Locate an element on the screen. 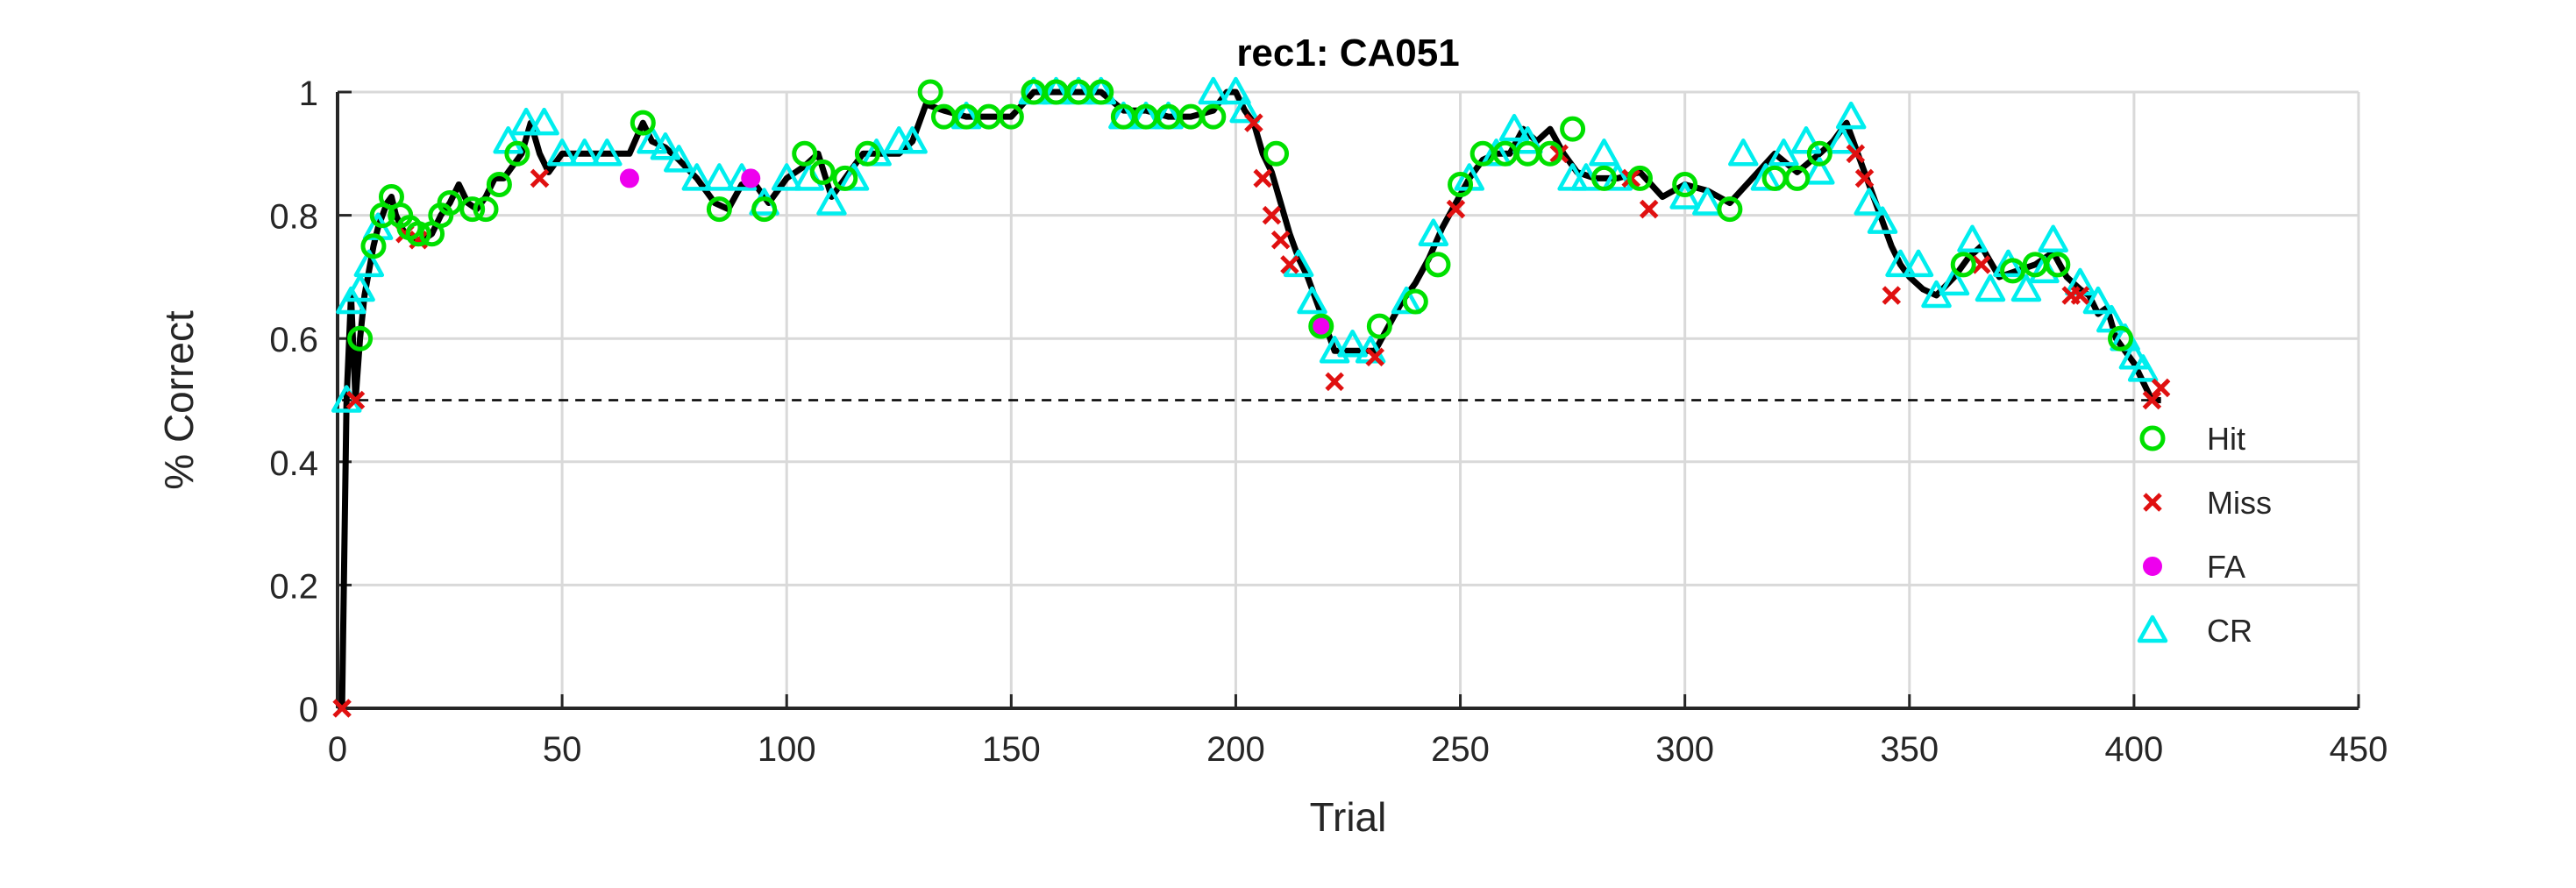  legend-hit-marker is located at coordinates (2152, 438).